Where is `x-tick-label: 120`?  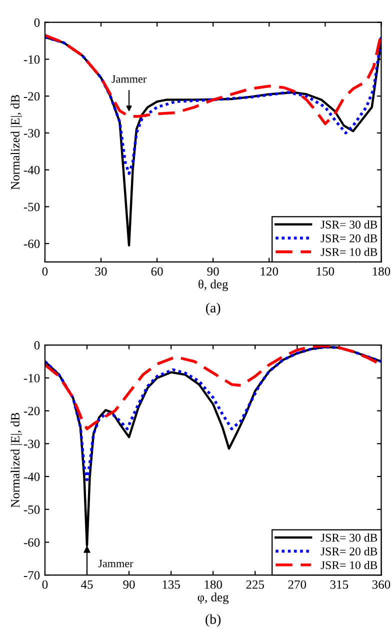
x-tick-label: 120 is located at coordinates (269, 271).